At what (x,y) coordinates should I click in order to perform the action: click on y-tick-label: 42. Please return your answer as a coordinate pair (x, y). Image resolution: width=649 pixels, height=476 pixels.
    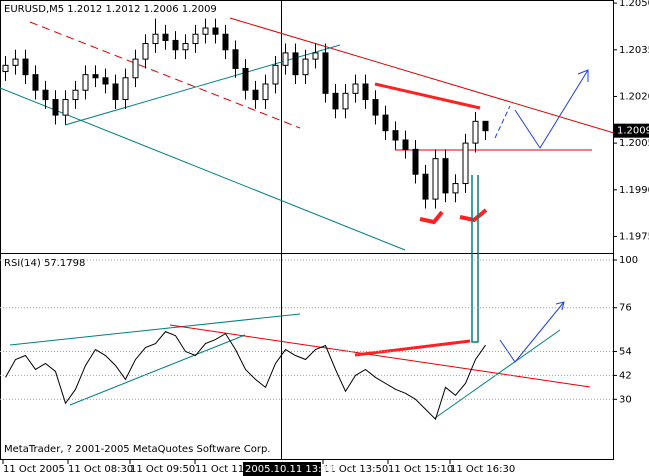
    Looking at the image, I should click on (625, 375).